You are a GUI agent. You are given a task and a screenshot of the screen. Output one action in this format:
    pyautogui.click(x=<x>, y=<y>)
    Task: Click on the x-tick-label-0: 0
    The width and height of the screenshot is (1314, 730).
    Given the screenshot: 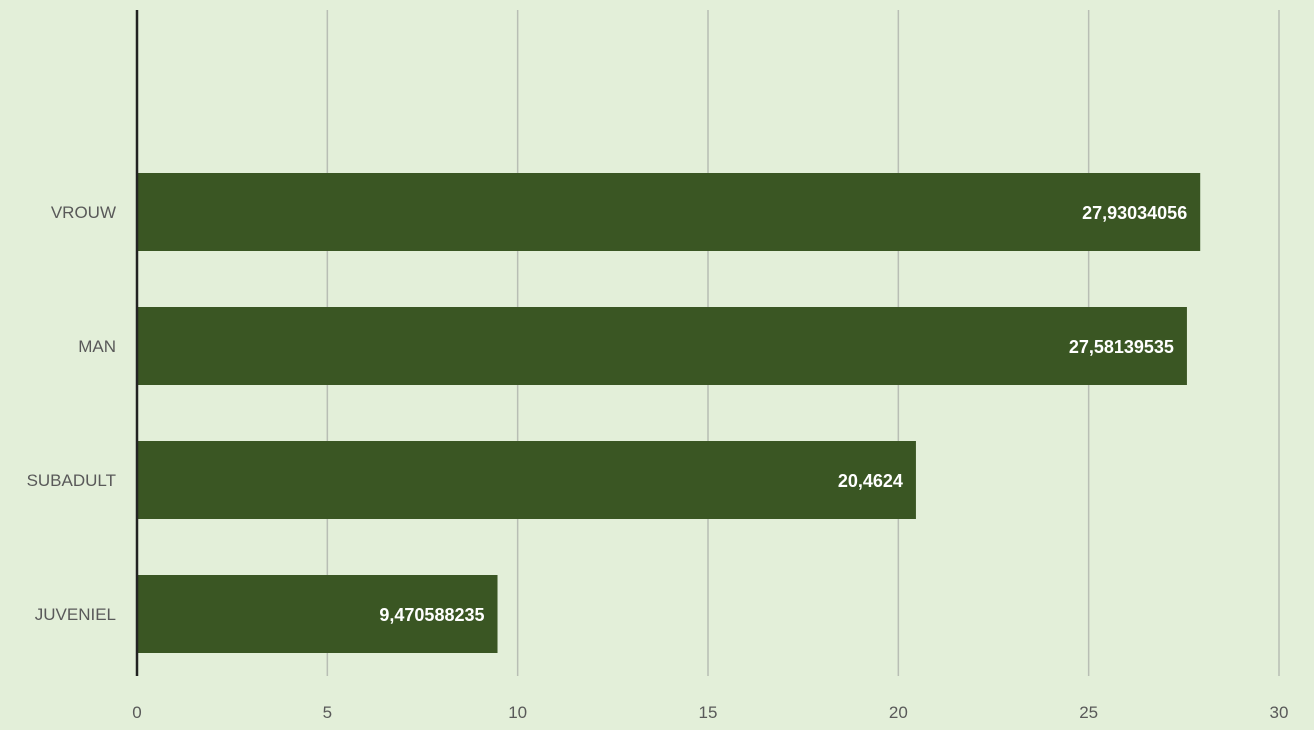 What is the action you would take?
    pyautogui.click(x=136, y=712)
    